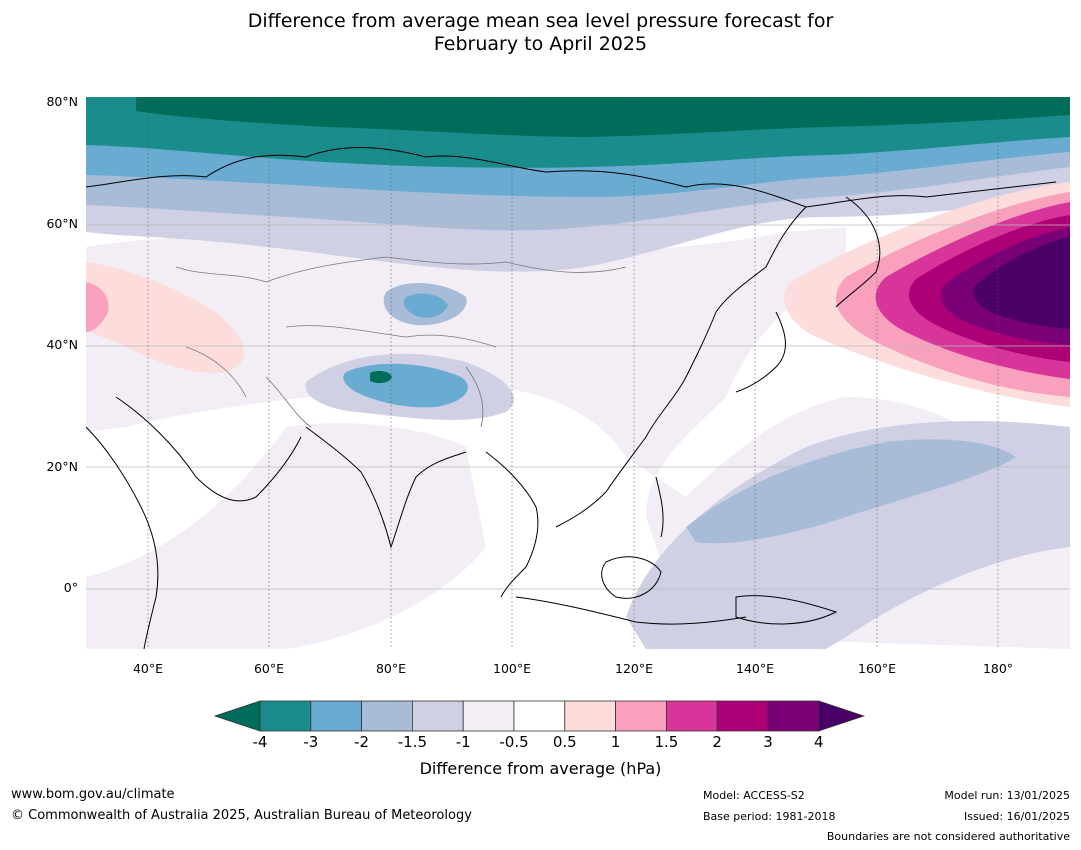 This screenshot has width=1081, height=850. Describe the element at coordinates (851, 491) in the screenshot. I see `anomaly-pacific-strong` at that location.